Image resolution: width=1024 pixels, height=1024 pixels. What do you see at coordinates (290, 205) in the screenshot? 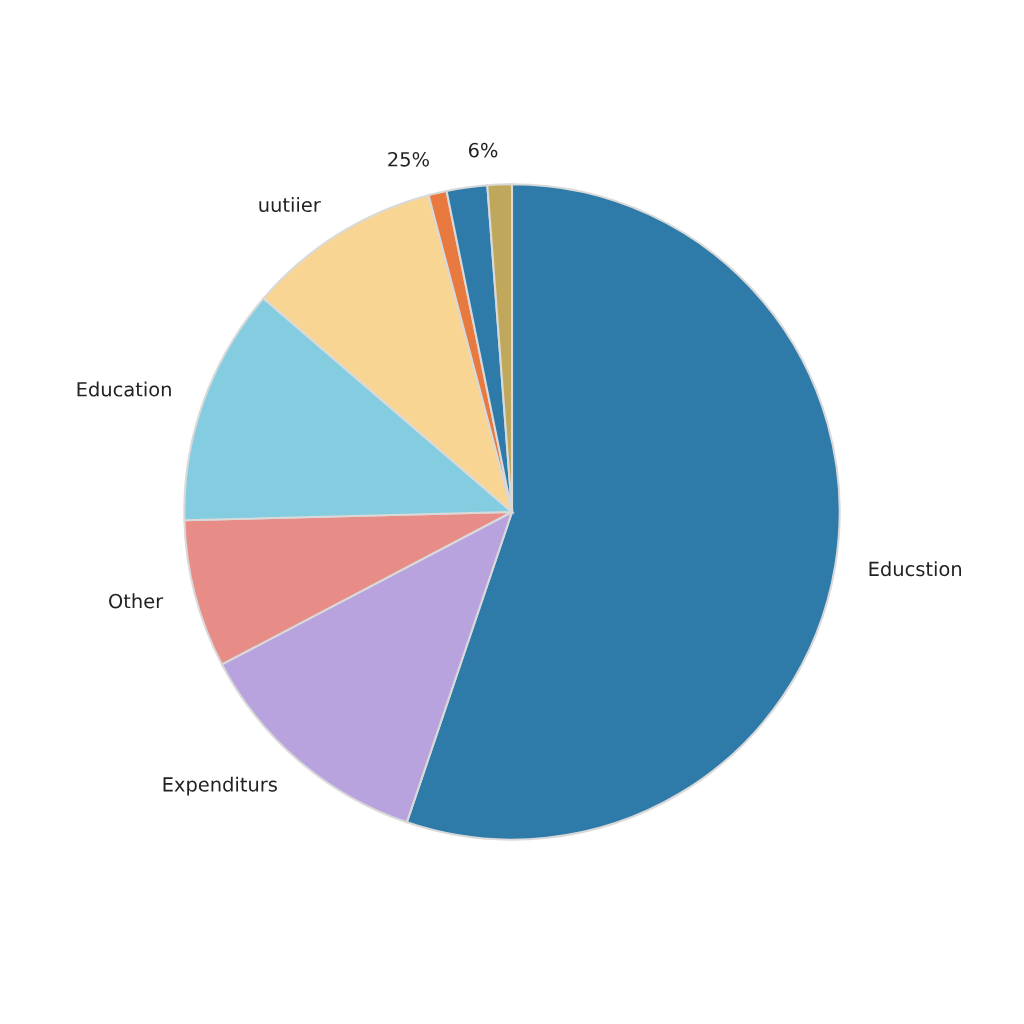
I see `slice-label: uutiier` at bounding box center [290, 205].